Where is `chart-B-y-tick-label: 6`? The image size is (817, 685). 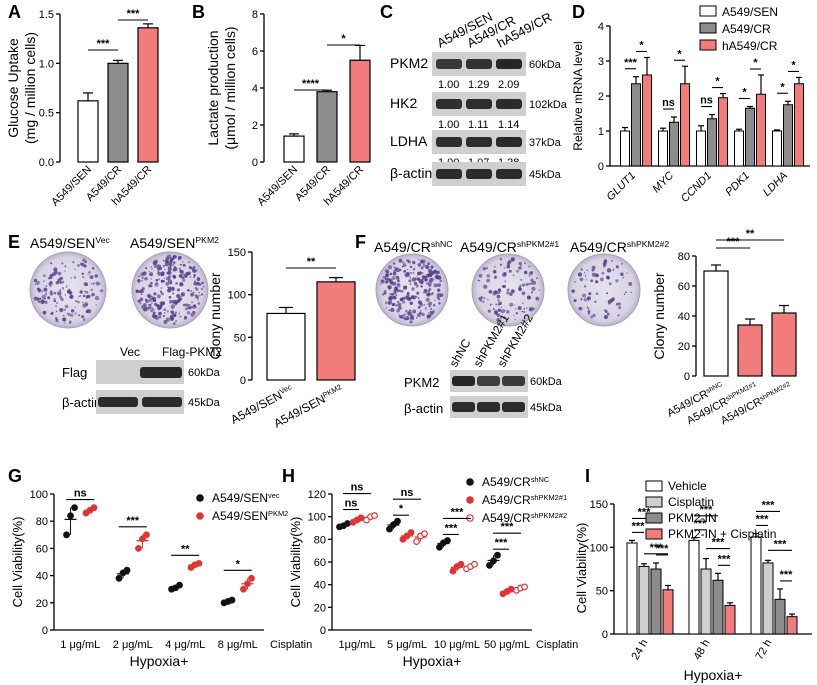 chart-B-y-tick-label: 6 is located at coordinates (255, 52).